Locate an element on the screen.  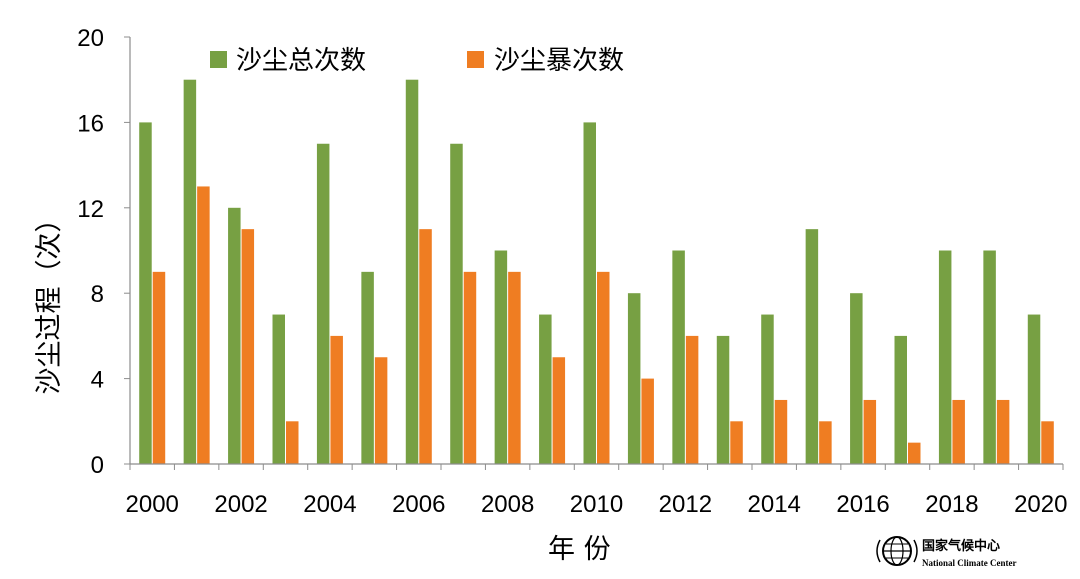
globe-emblem-icon is located at coordinates (897, 551).